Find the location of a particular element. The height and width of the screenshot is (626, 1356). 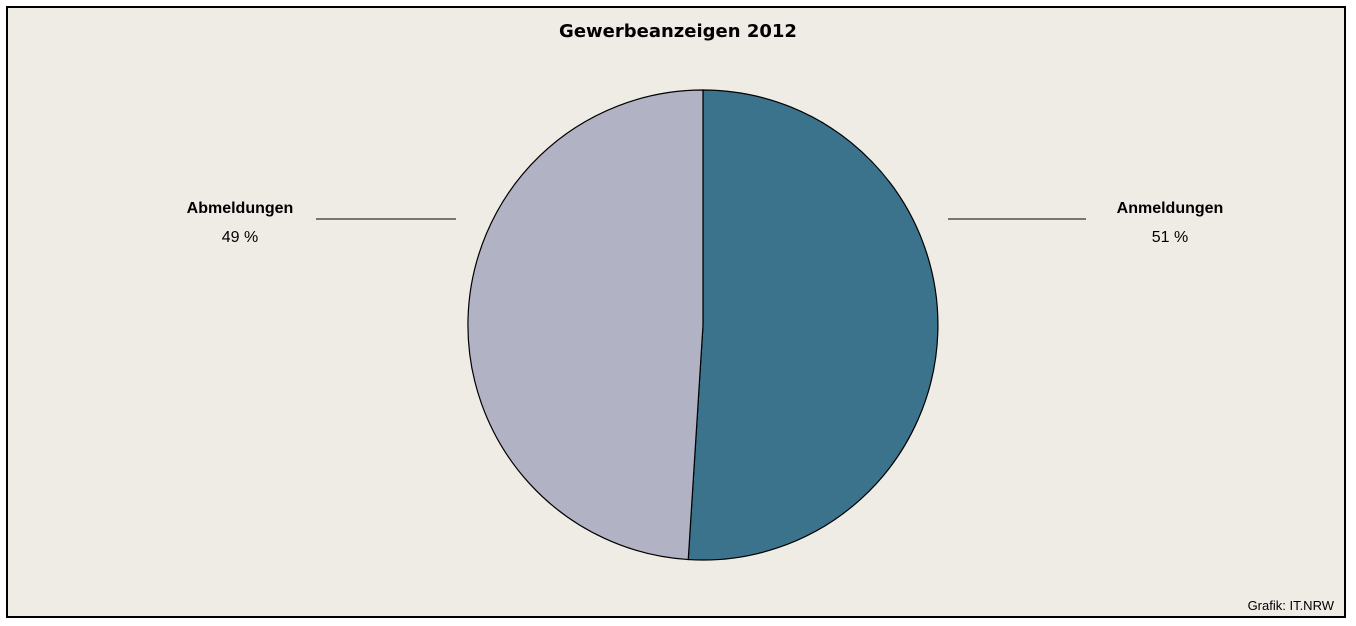

pie-slice-anmeldungen is located at coordinates (813, 325).